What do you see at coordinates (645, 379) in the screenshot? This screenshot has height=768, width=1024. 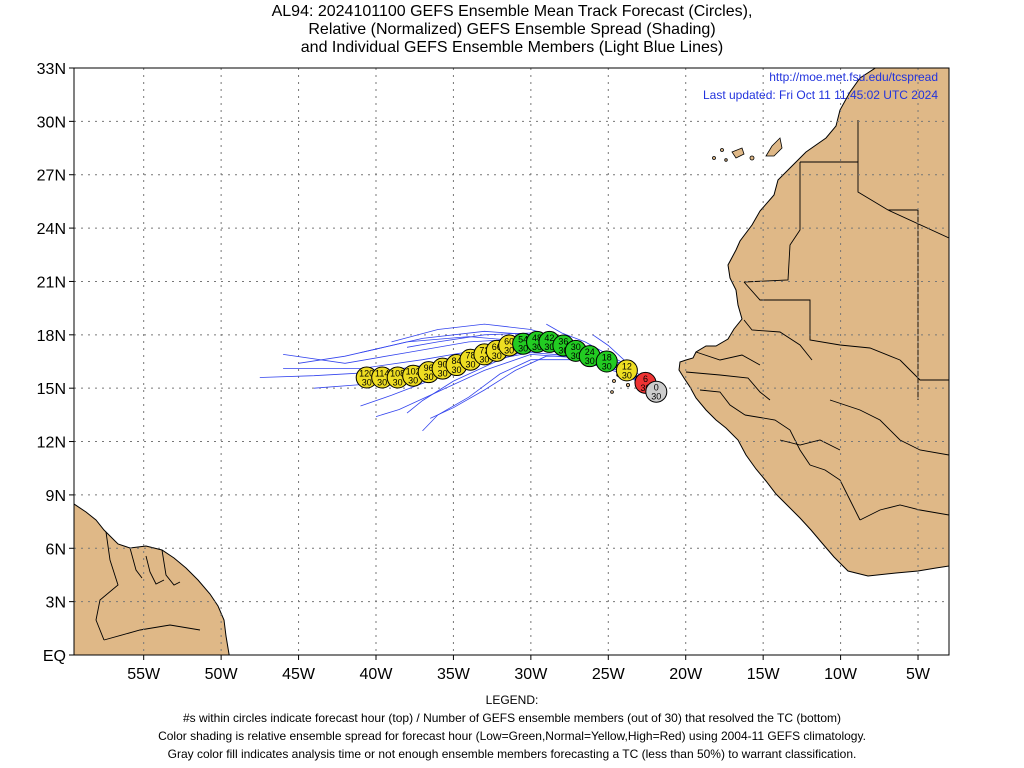 I see `forecast-hour-label: 6` at bounding box center [645, 379].